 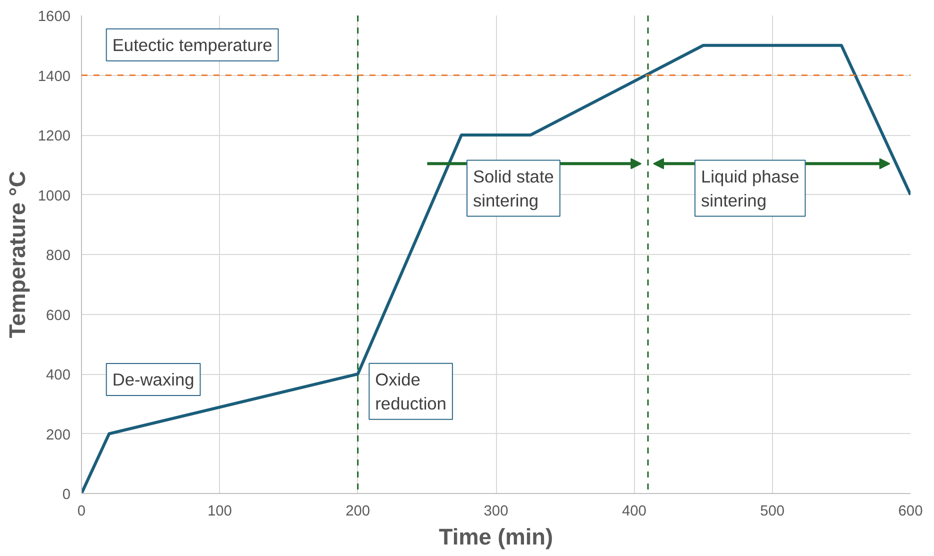 What do you see at coordinates (17, 254) in the screenshot?
I see `y-axis-title: Temperature °C` at bounding box center [17, 254].